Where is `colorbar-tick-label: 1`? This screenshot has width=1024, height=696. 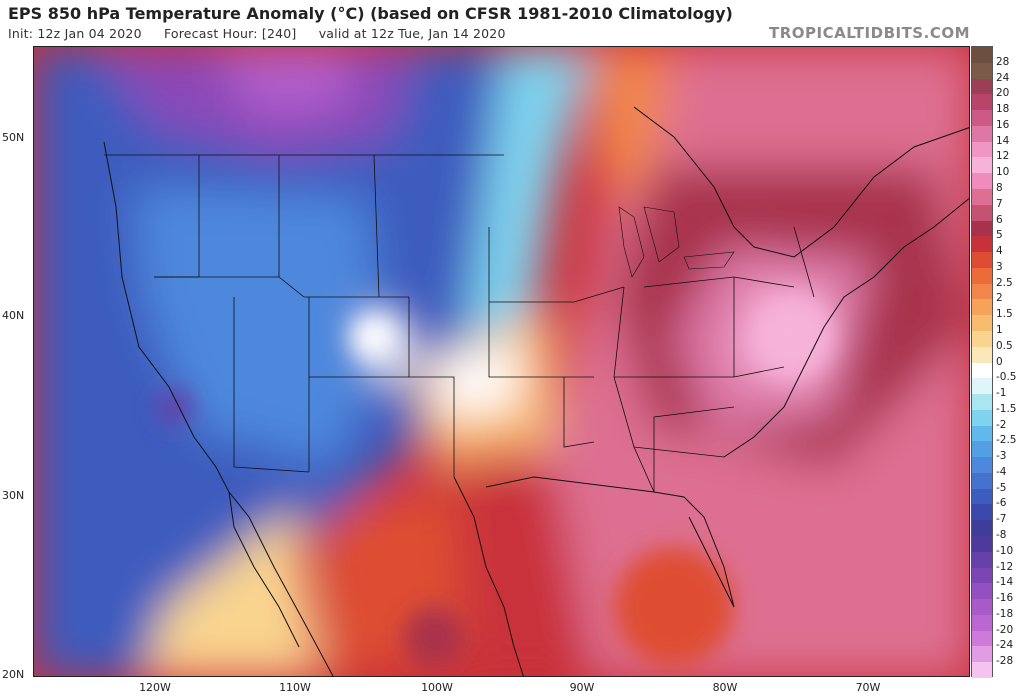
colorbar-tick-label: 1 is located at coordinates (999, 329).